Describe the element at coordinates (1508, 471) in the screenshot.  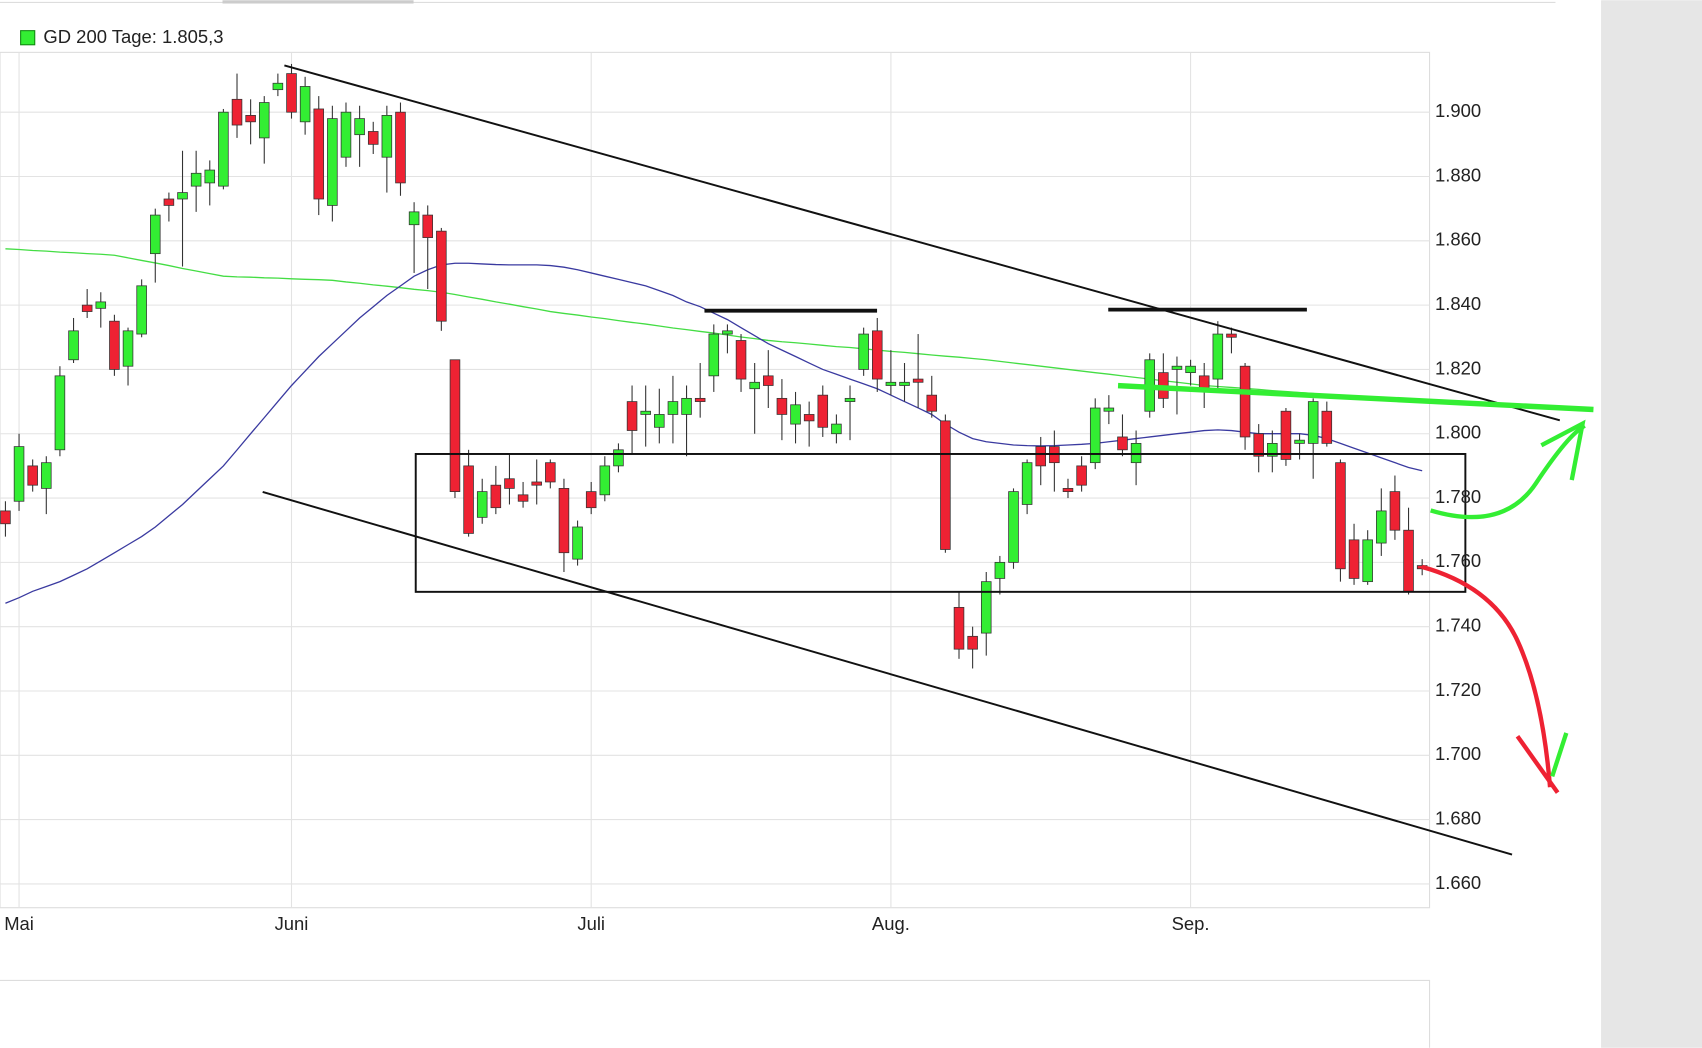
I see `green-arrow` at that location.